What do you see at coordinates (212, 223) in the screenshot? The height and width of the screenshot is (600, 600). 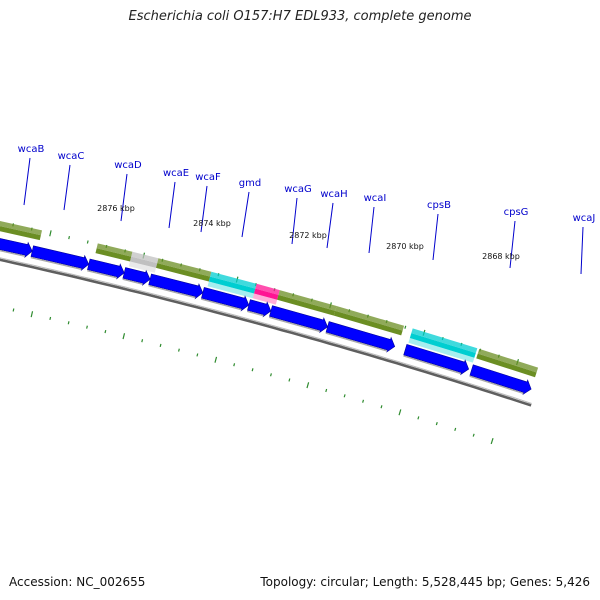 I see `position-label: 2874 kbp` at bounding box center [212, 223].